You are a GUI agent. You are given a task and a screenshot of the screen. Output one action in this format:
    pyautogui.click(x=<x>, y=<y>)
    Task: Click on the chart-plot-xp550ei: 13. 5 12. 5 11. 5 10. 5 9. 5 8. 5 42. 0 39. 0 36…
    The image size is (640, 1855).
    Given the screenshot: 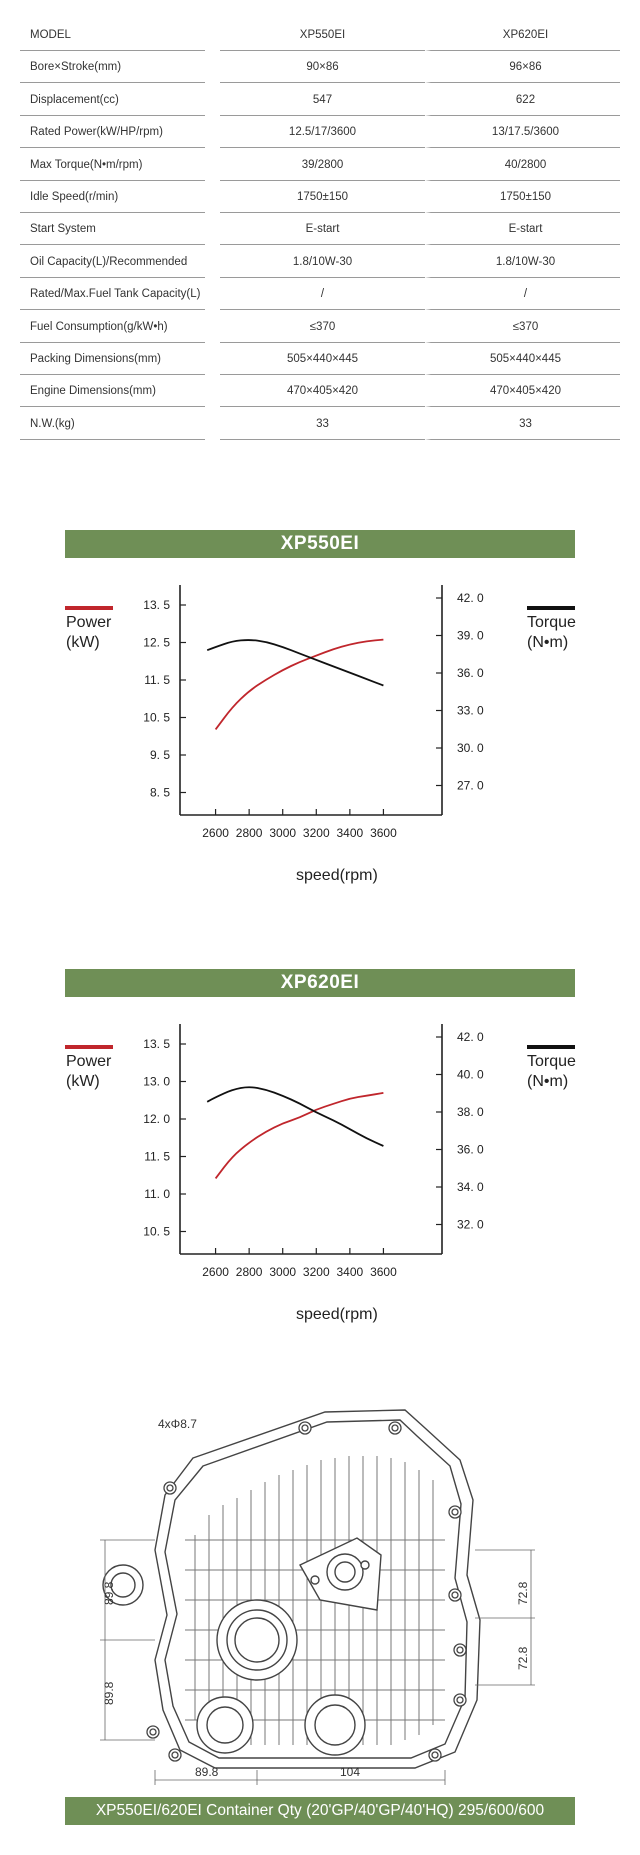 What is the action you would take?
    pyautogui.click(x=313, y=712)
    